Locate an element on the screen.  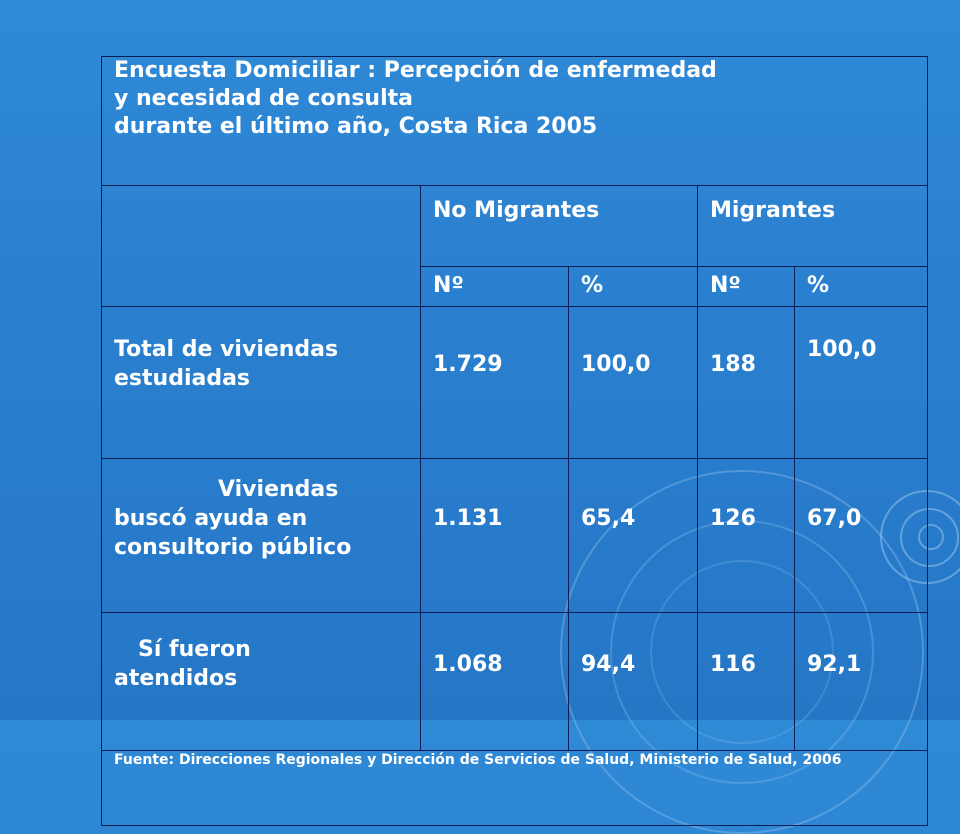
row-label-line: buscó ayuda en consultorio público is located at coordinates (233, 533).